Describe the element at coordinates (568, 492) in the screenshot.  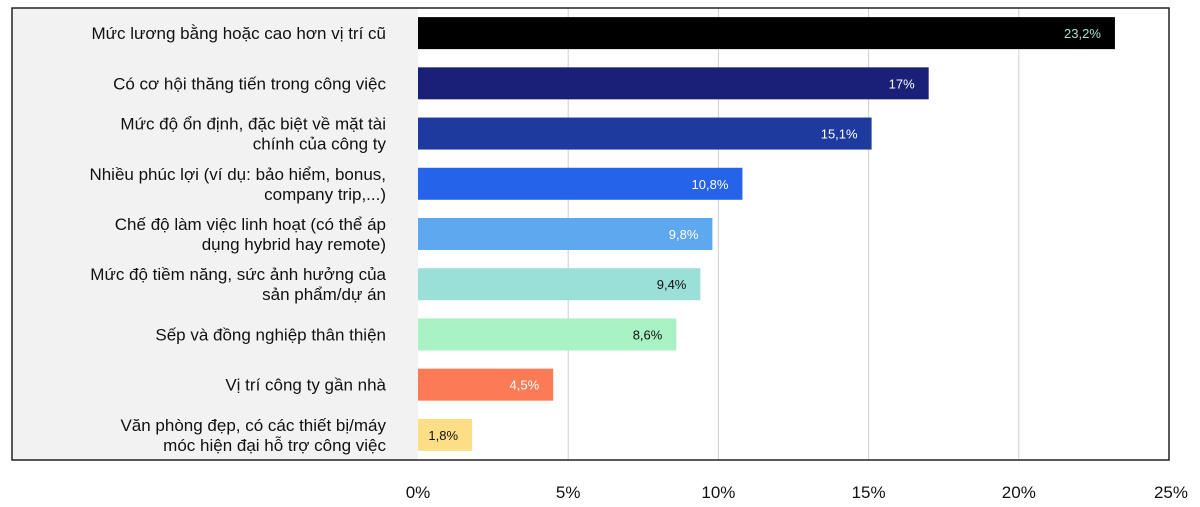
I see `x-tick-label: 5%` at that location.